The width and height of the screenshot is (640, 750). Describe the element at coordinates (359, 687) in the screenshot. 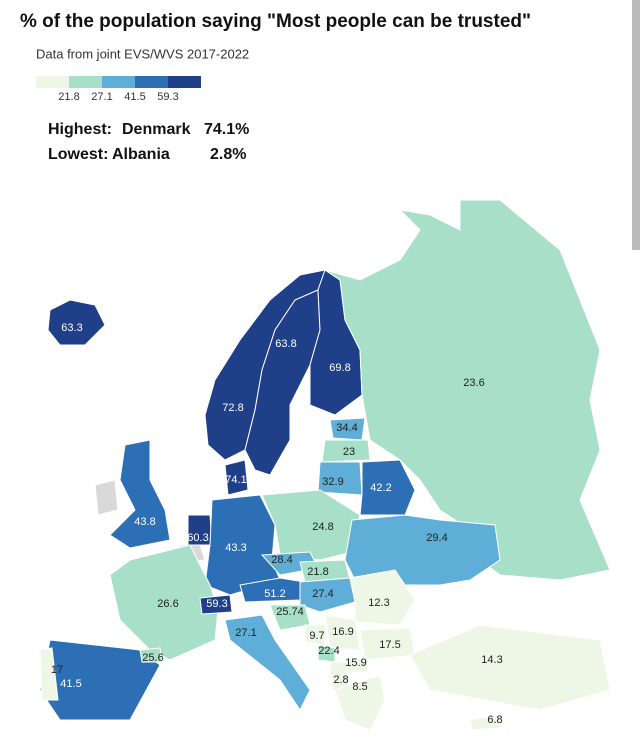

I see `value-label: 8.5` at that location.